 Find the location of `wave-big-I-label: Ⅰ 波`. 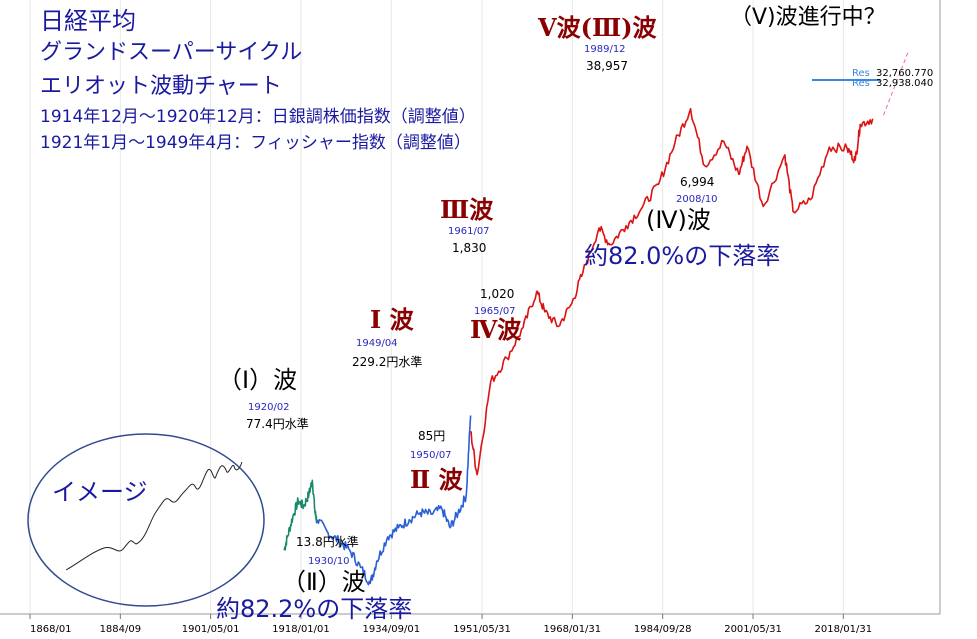

wave-big-I-label: Ⅰ 波 is located at coordinates (392, 319).